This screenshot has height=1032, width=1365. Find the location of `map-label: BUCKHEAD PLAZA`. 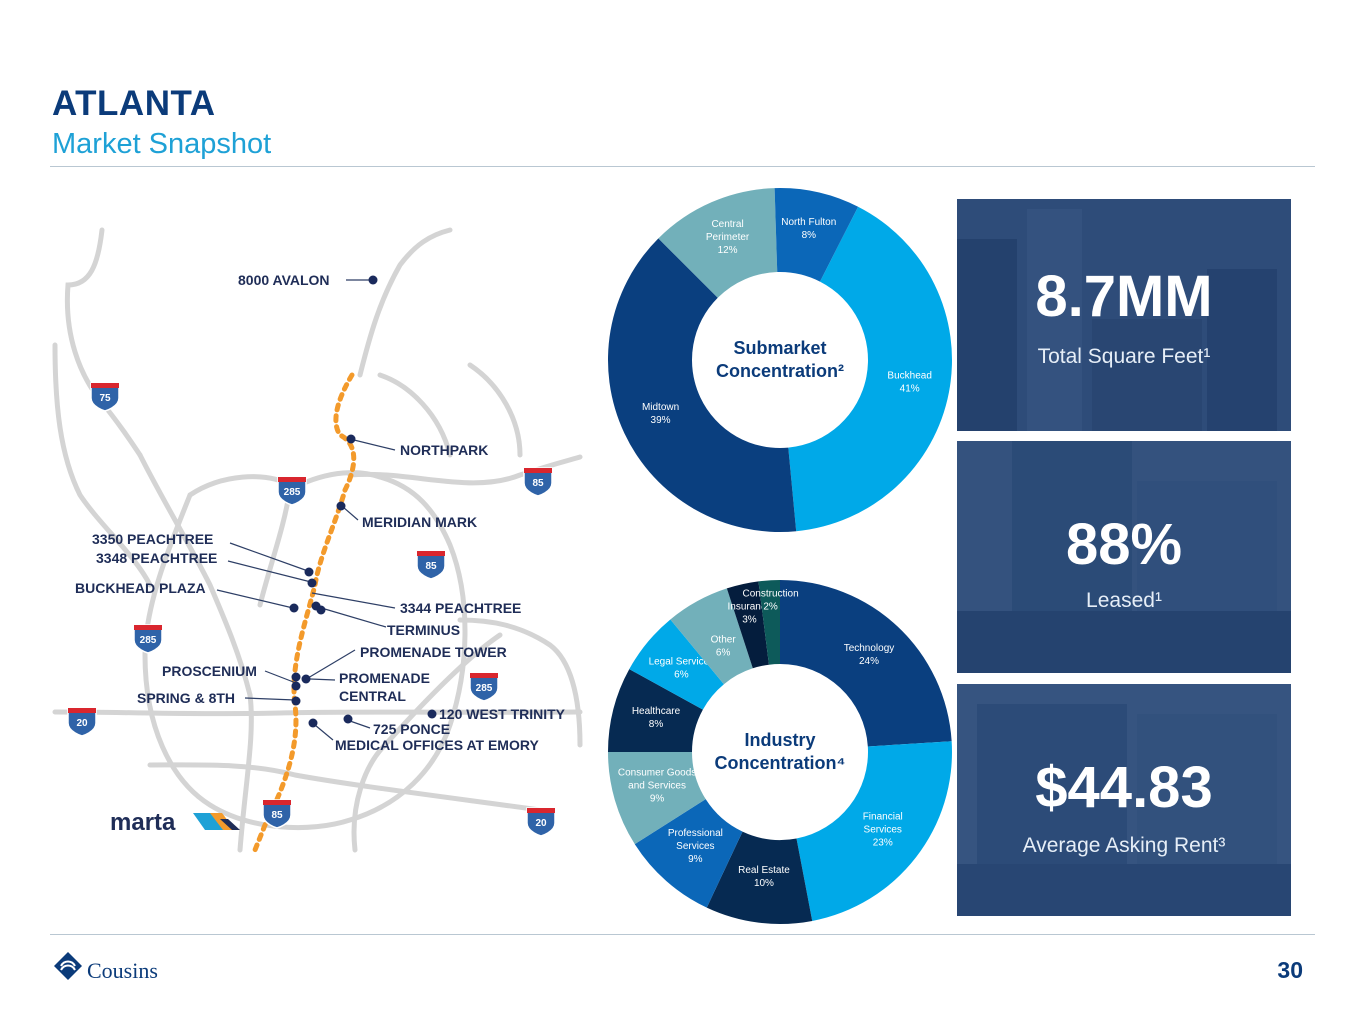

map-label: BUCKHEAD PLAZA is located at coordinates (140, 588).